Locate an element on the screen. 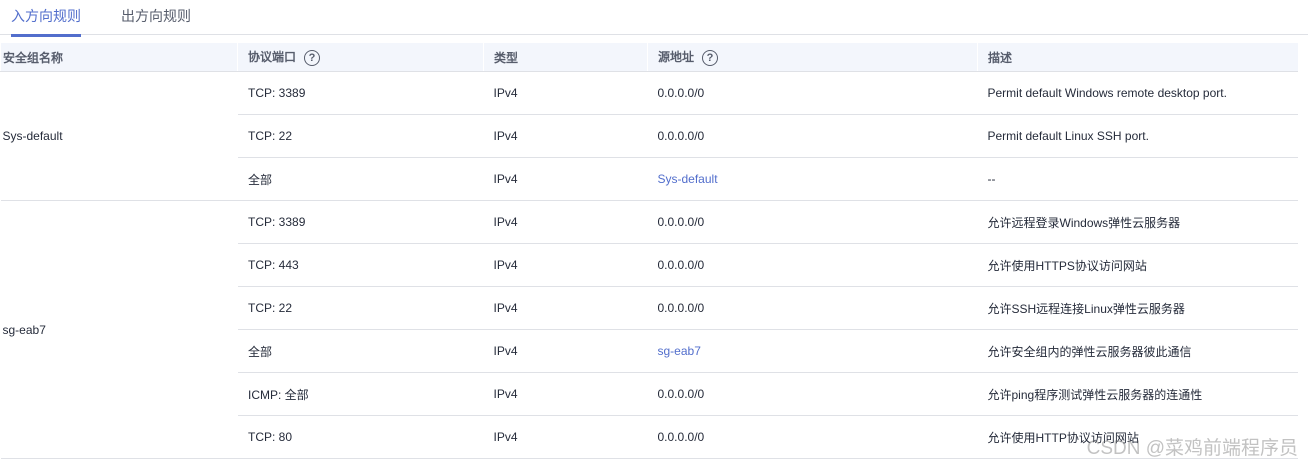 Image resolution: width=1308 pixels, height=466 pixels. table-row: TCP: 80 IPv4 0.0.0.0/0 允许使用HTTP协议访问网站 is located at coordinates (649, 437).